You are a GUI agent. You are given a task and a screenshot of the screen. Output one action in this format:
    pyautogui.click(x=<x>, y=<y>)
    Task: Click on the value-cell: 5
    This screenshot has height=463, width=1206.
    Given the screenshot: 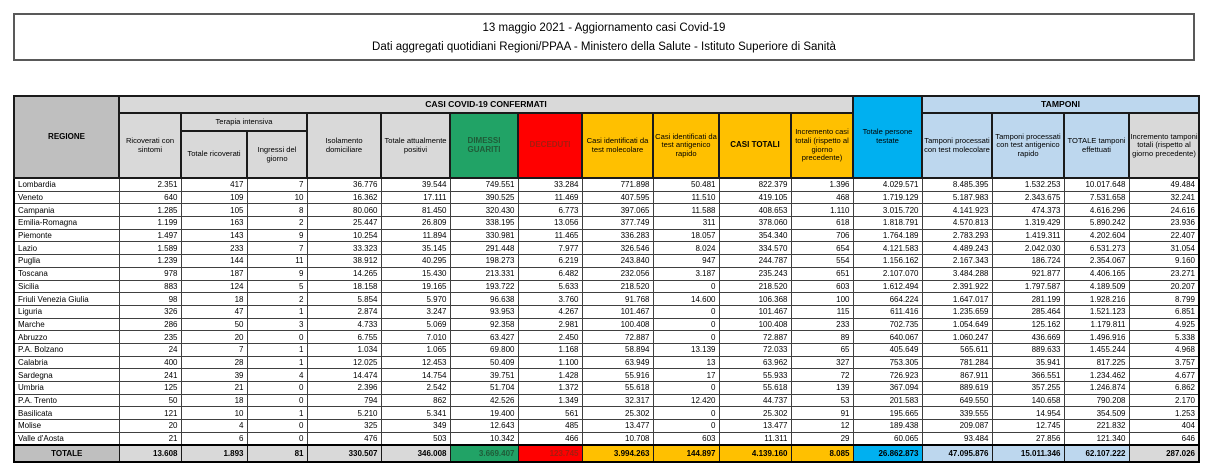 What is the action you would take?
    pyautogui.click(x=277, y=286)
    